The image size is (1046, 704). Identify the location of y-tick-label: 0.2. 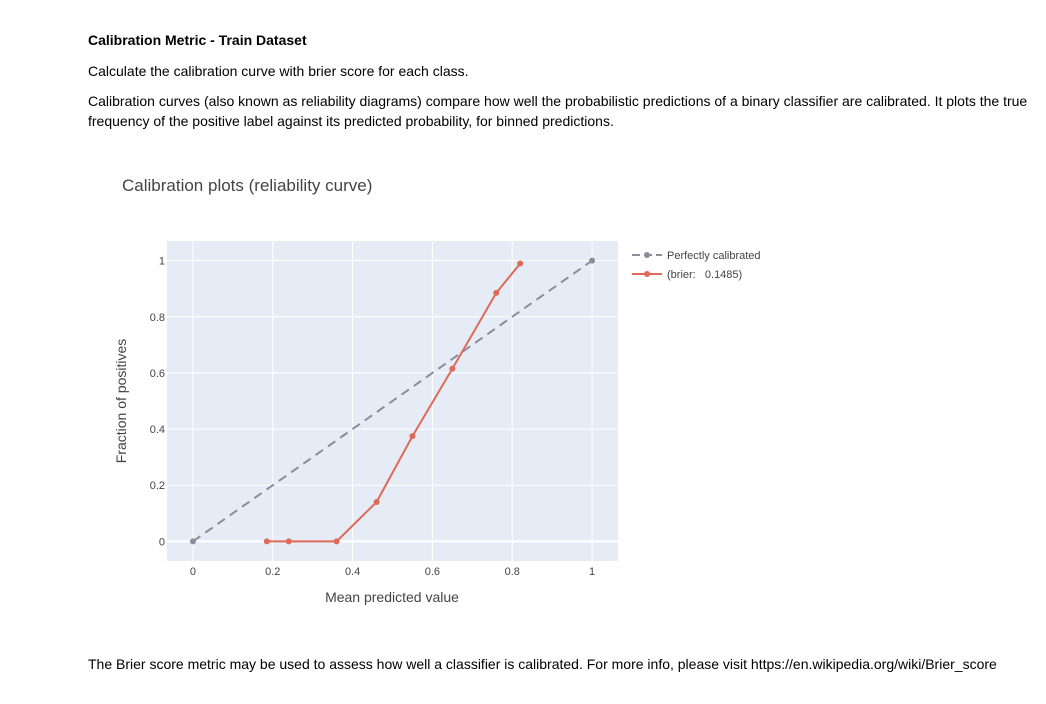
(157, 486).